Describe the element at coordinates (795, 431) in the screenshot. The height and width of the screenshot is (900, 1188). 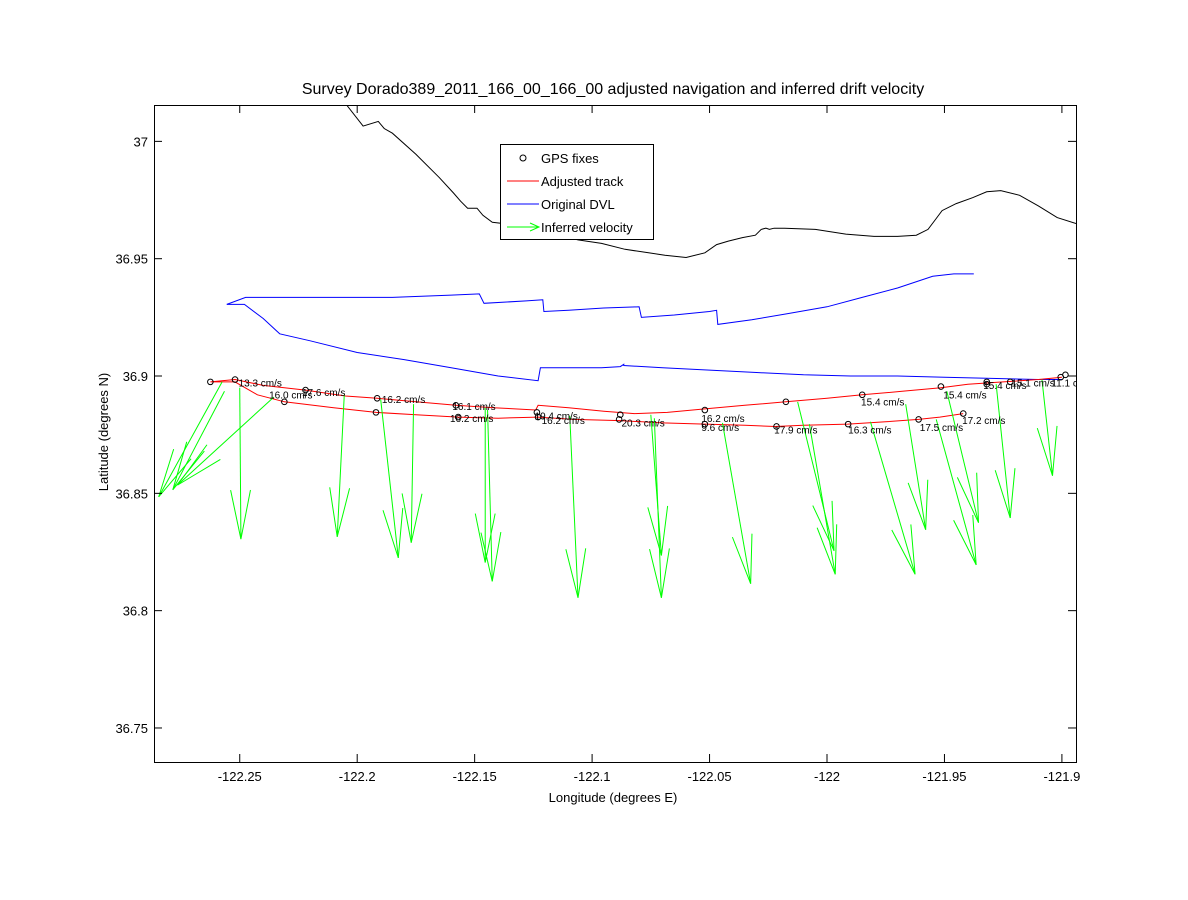
I see `speed-label-11: 17.9 cm/s` at that location.